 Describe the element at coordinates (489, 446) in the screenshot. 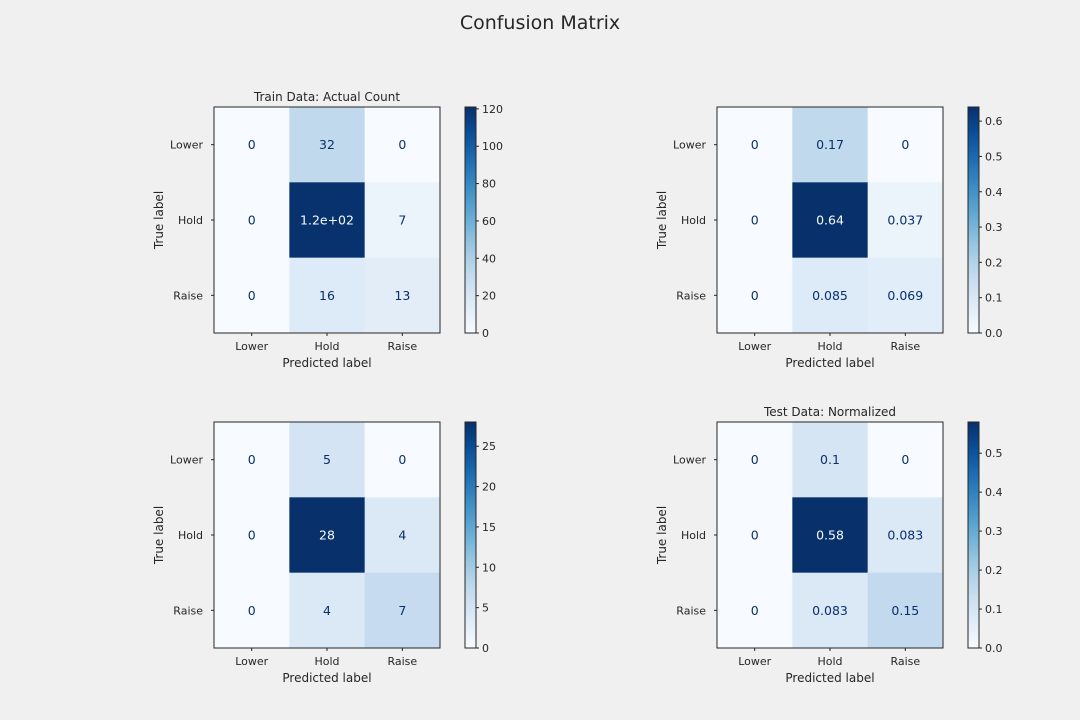

I see `colorbar-tick-label: 25` at that location.